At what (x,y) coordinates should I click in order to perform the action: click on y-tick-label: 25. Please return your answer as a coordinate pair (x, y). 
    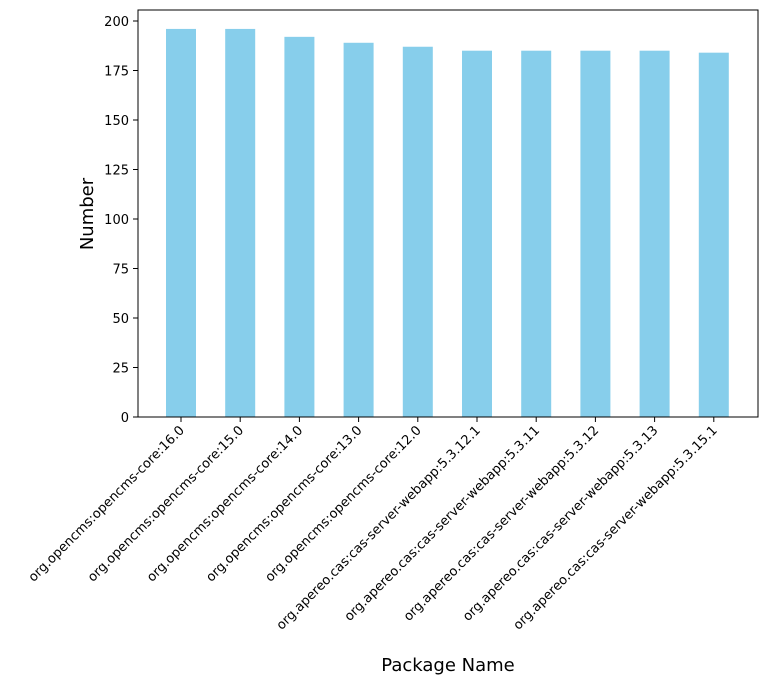
    Looking at the image, I should click on (120, 369).